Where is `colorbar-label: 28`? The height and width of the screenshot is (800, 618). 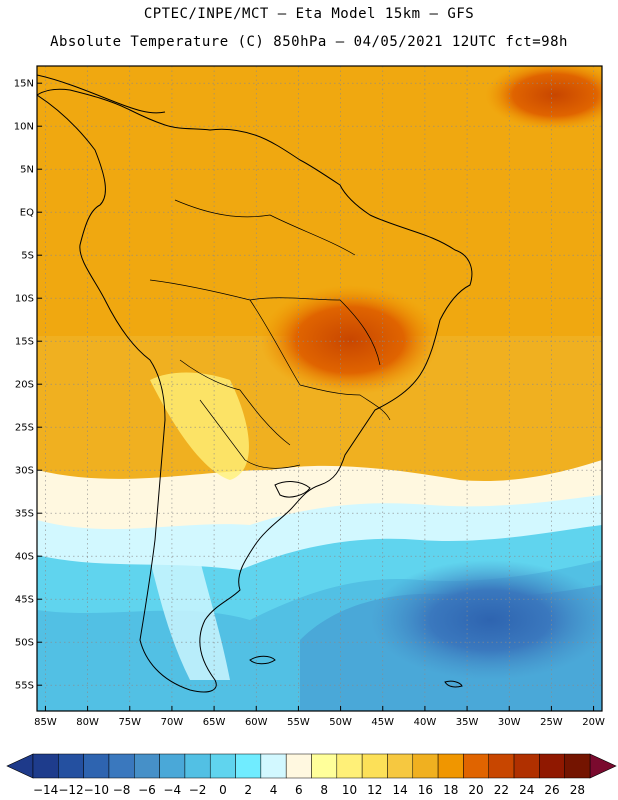 colorbar-label: 28 is located at coordinates (577, 790).